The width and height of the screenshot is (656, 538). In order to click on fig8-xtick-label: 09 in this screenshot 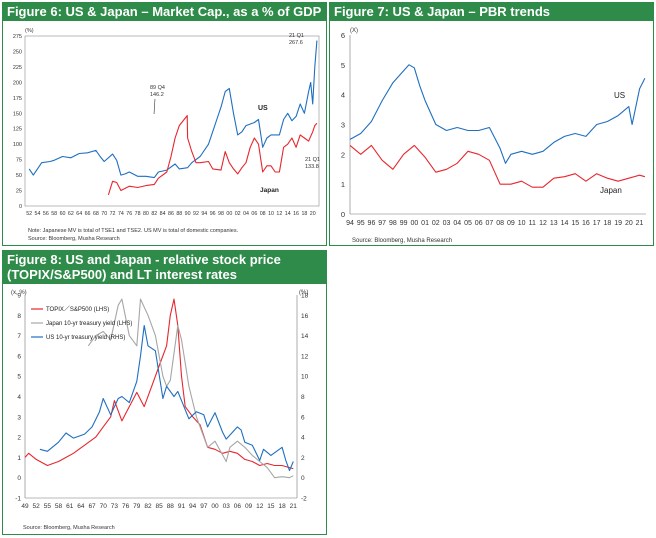, I will do `click(249, 506)`.